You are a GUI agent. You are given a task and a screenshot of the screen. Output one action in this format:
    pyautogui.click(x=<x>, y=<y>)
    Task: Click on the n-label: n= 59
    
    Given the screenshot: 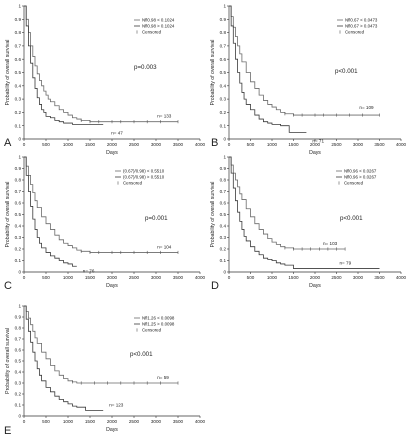 What is the action you would take?
    pyautogui.click(x=163, y=377)
    